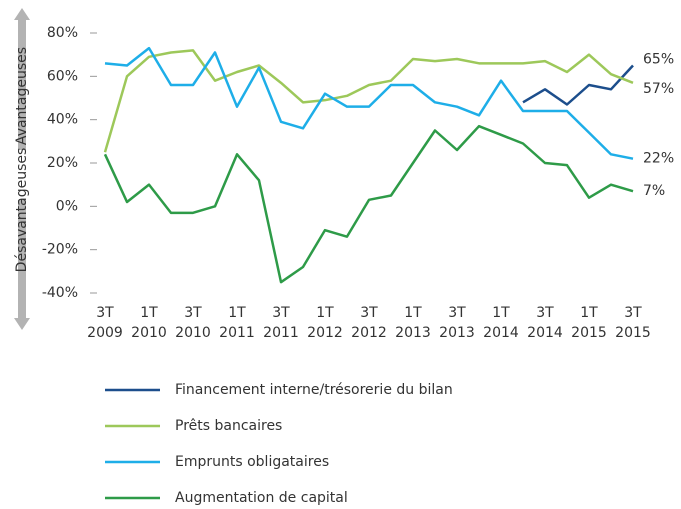 The width and height of the screenshot is (681, 509). I want to click on arrow-down, so click(22, 265).